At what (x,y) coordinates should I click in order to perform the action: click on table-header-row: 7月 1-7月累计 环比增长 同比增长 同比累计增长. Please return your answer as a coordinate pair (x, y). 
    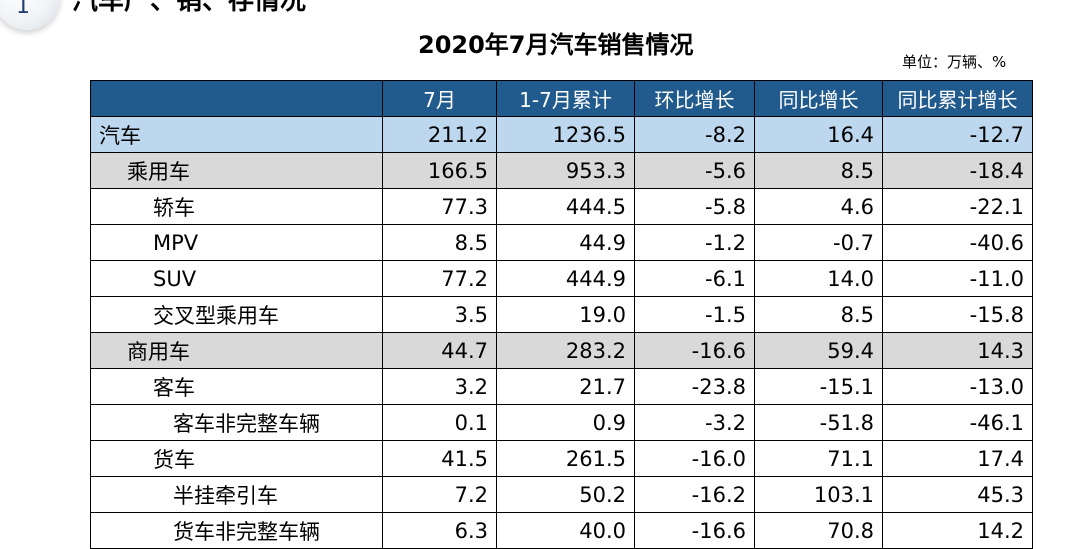
    Looking at the image, I should click on (561, 98).